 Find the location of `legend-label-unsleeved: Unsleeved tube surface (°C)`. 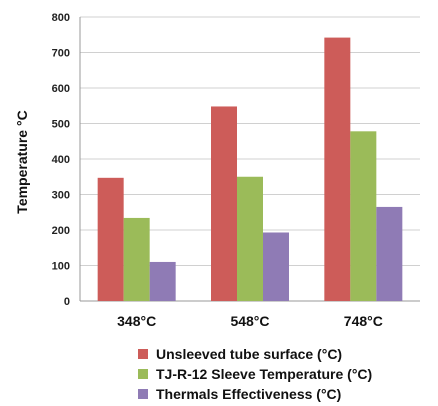

legend-label-unsleeved: Unsleeved tube surface (°C) is located at coordinates (249, 354).